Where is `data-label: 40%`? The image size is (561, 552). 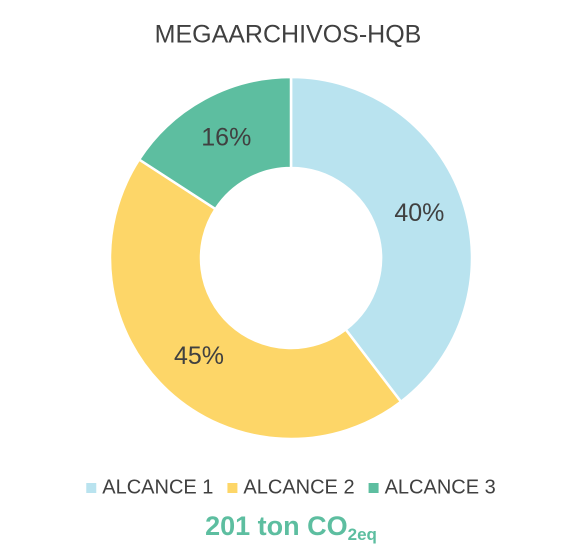
data-label: 40% is located at coordinates (419, 213).